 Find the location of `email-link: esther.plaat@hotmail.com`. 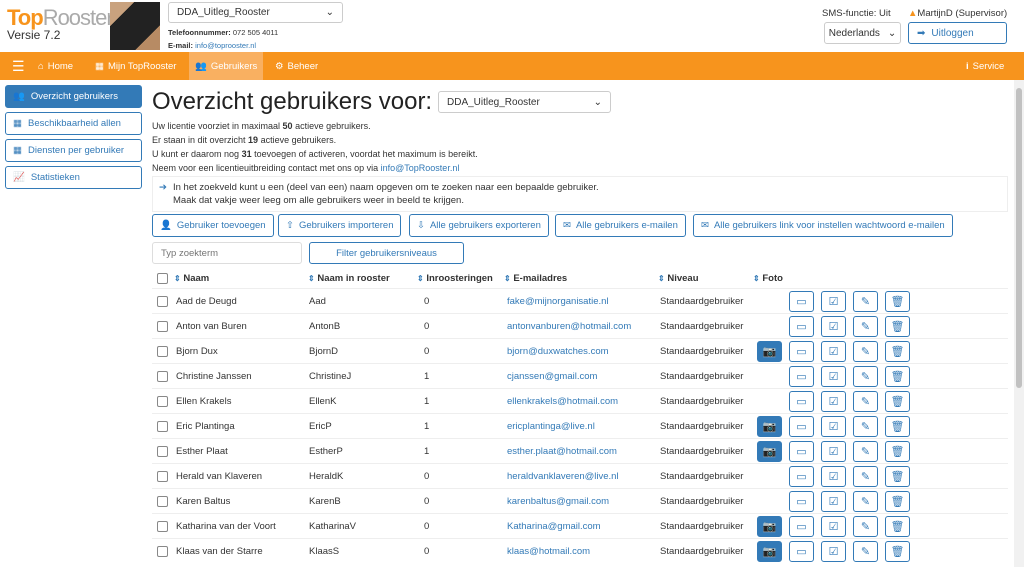

email-link: esther.plaat@hotmail.com is located at coordinates (562, 451).